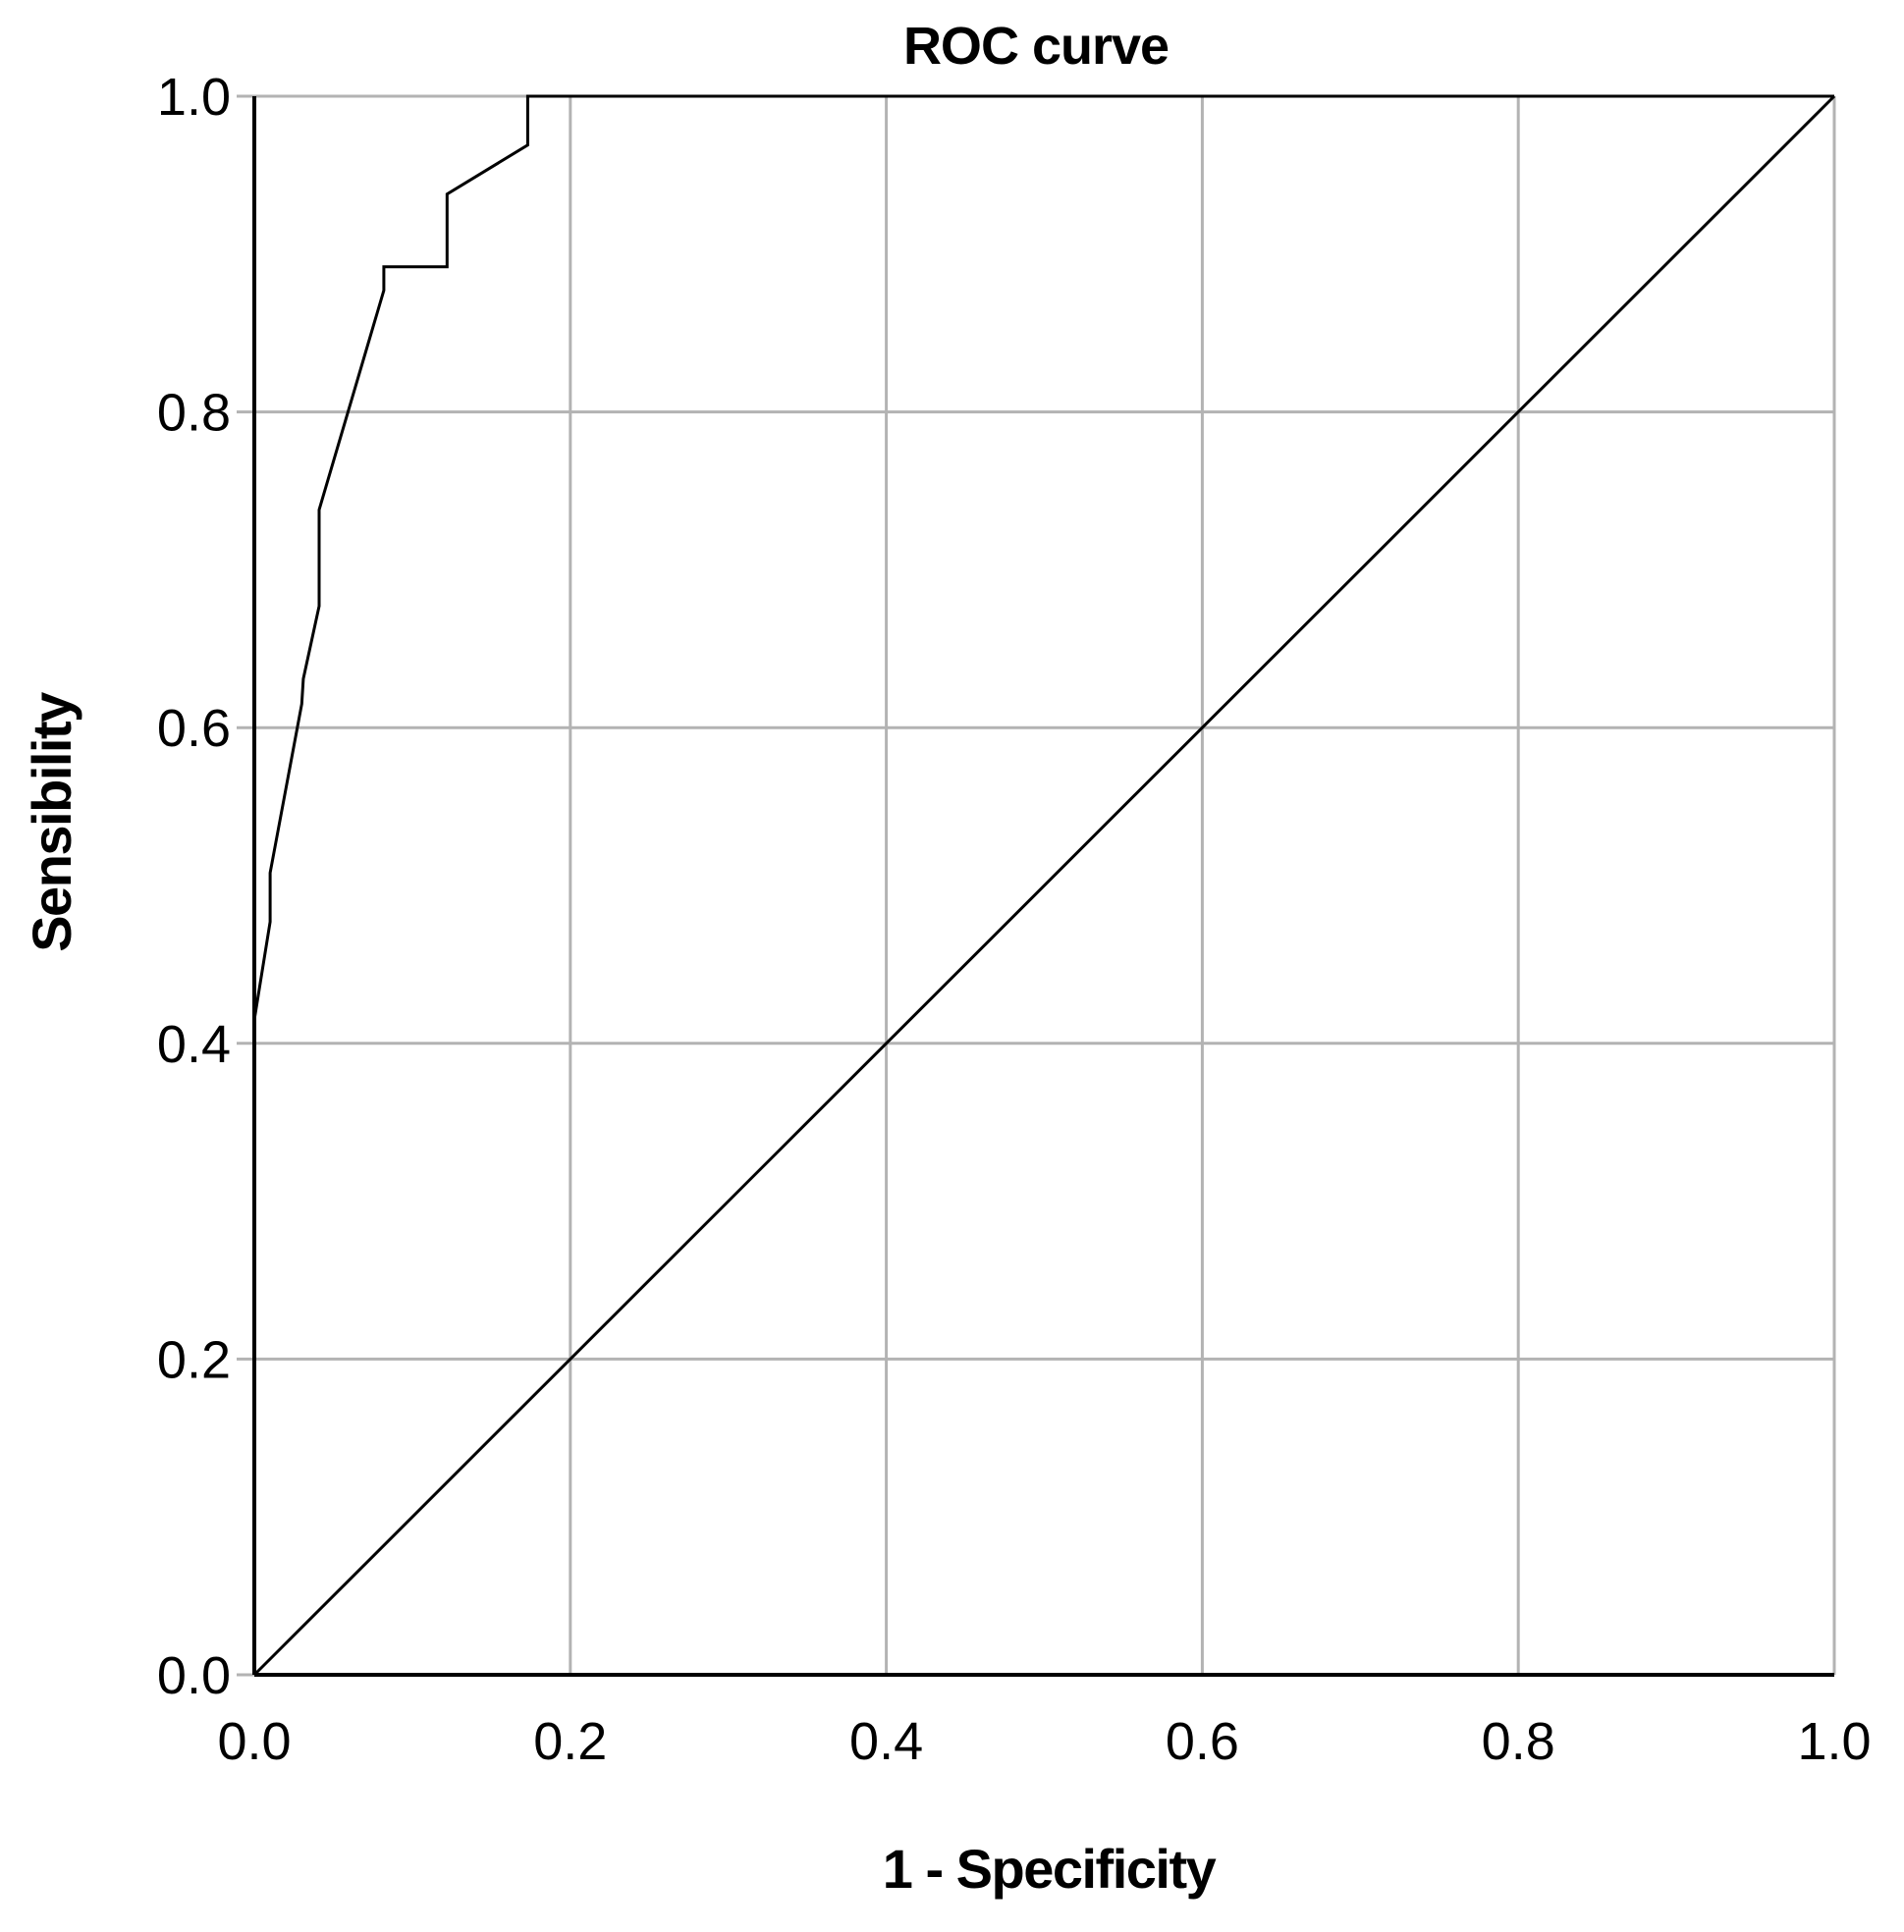 This screenshot has height=1932, width=1904. What do you see at coordinates (254, 1741) in the screenshot?
I see `x-tick-label-0: 0.0` at bounding box center [254, 1741].